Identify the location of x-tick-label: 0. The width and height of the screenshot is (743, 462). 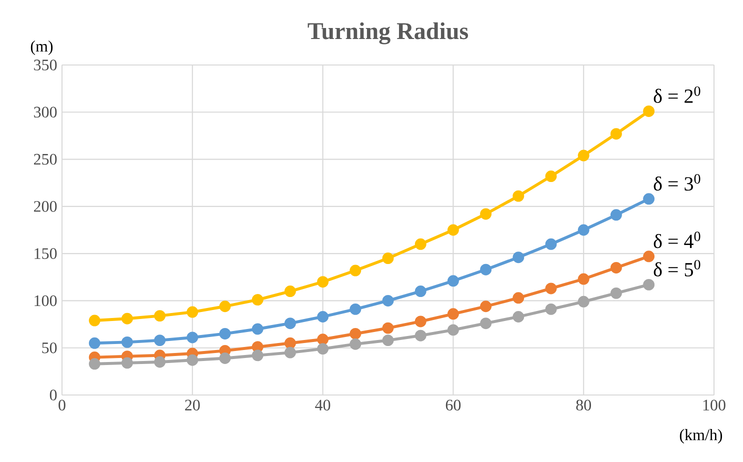
(62, 405).